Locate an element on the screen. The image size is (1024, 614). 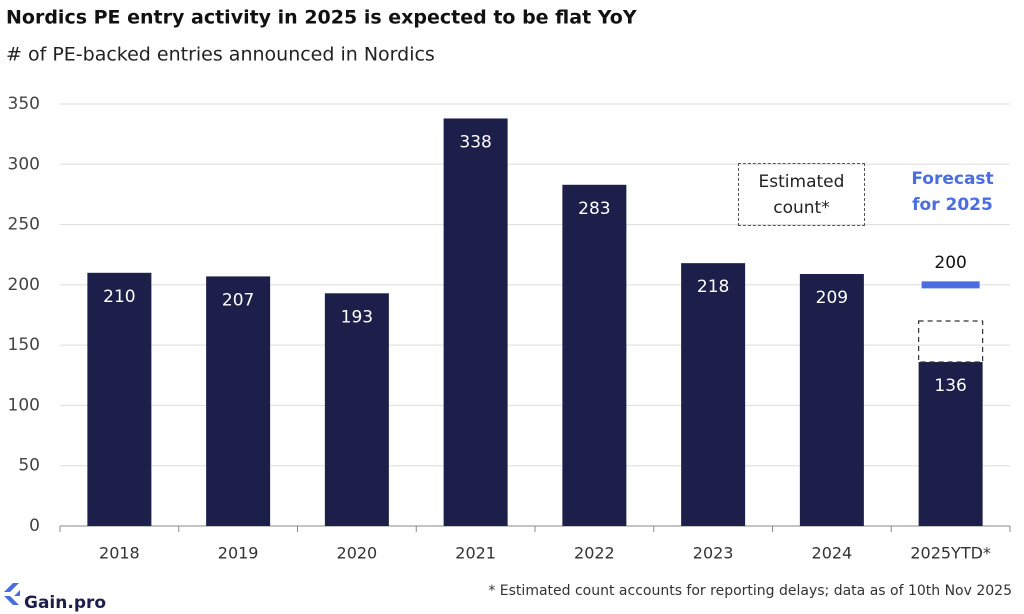
x-tick-label: 2025YTD* is located at coordinates (950, 553).